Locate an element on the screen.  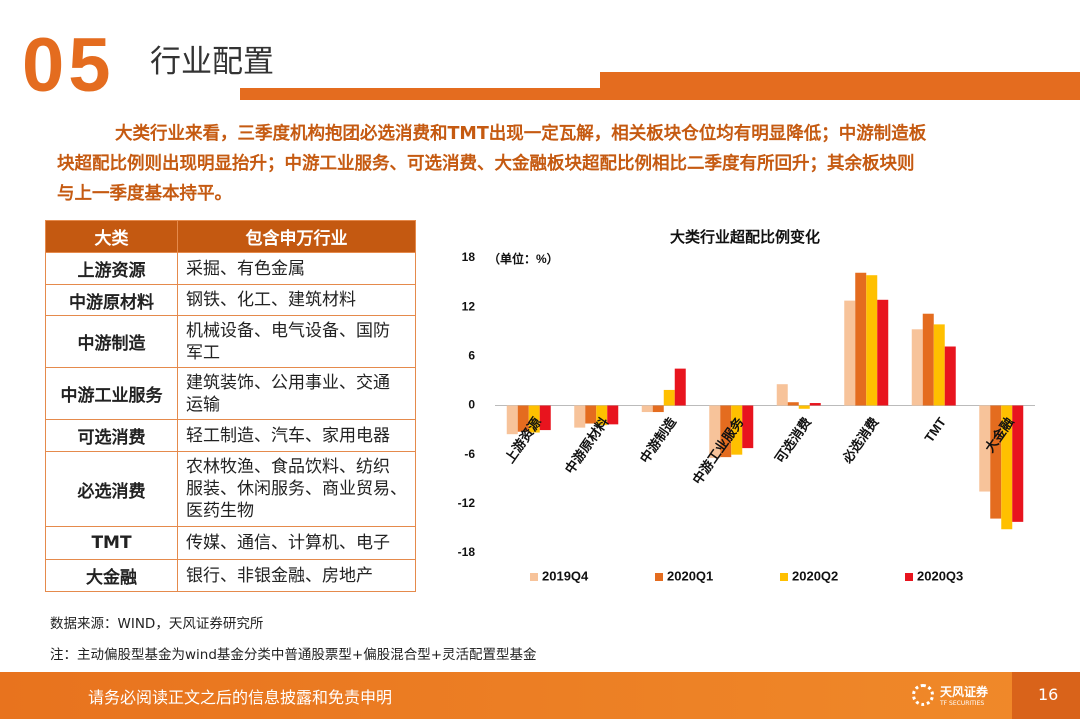
cell-line: 轻工制造、汽车、家用电器 is located at coordinates (288, 435).